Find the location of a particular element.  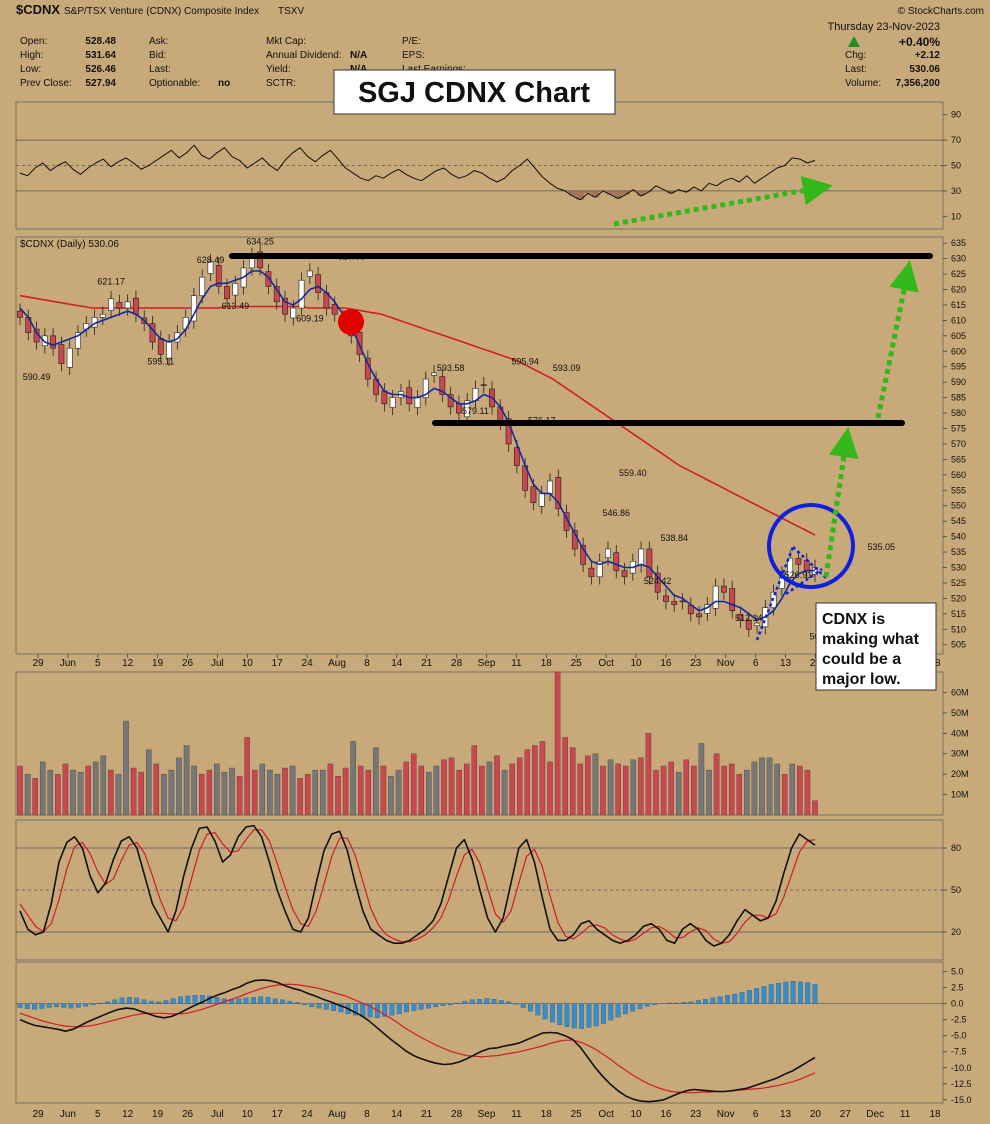

stat-value: 7,356,200 is located at coordinates (918, 83).